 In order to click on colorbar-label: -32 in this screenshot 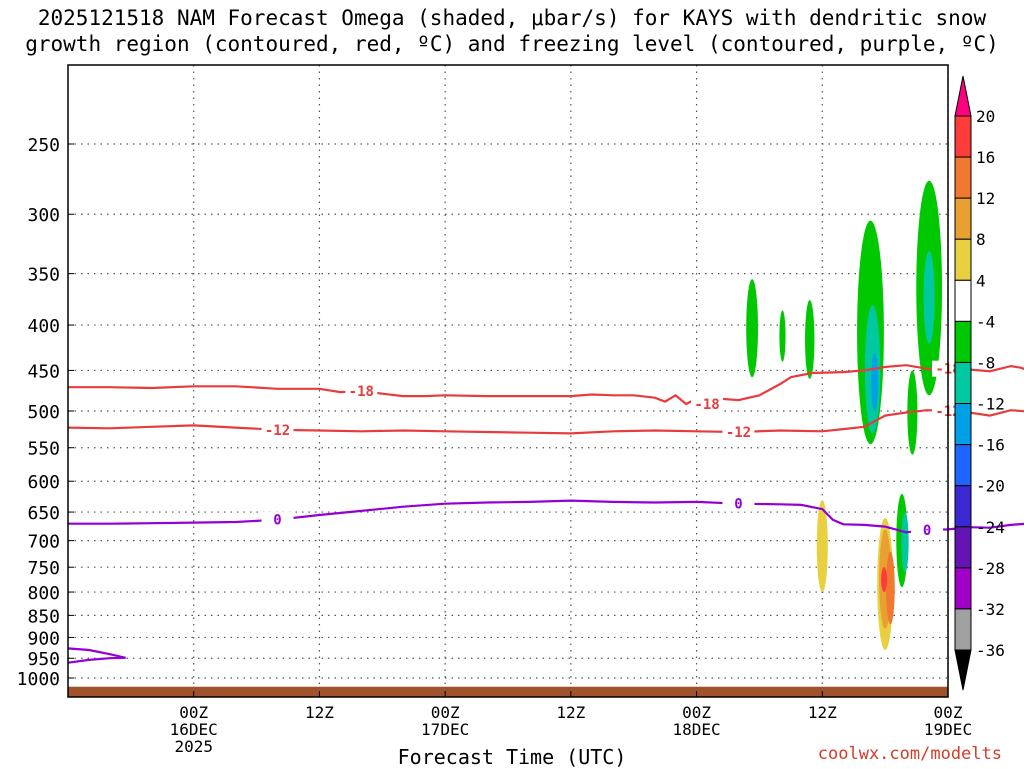, I will do `click(990, 609)`.